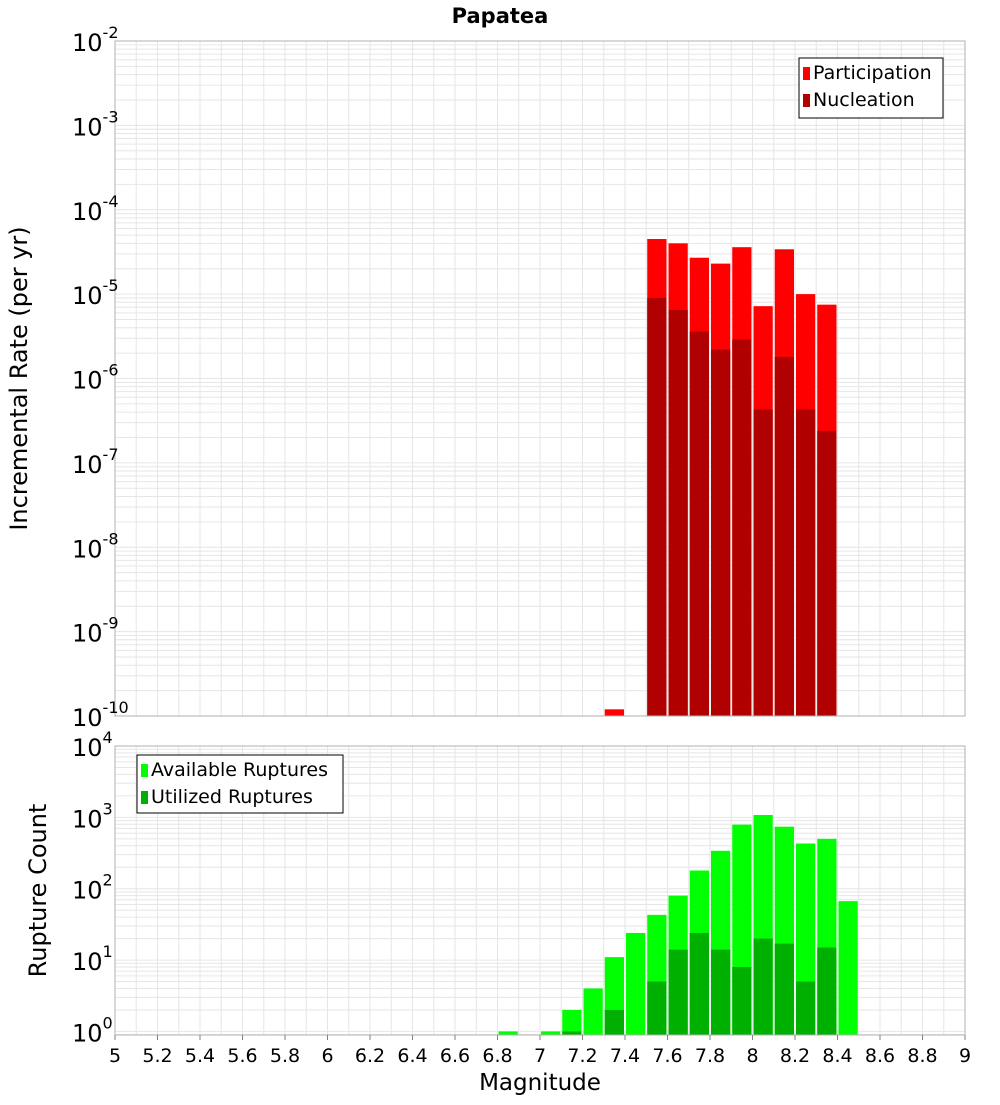  I want to click on count-y-tick-label: 10³, so click(92, 816).